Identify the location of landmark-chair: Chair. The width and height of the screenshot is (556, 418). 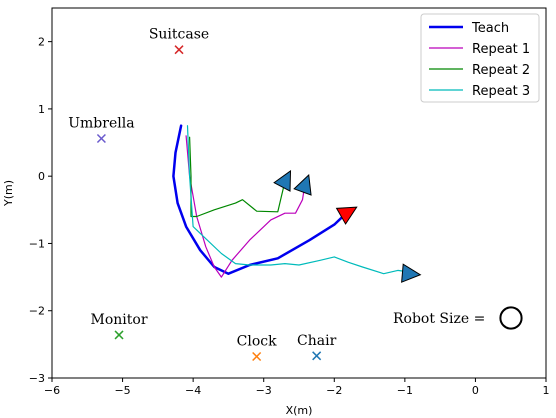
(317, 347).